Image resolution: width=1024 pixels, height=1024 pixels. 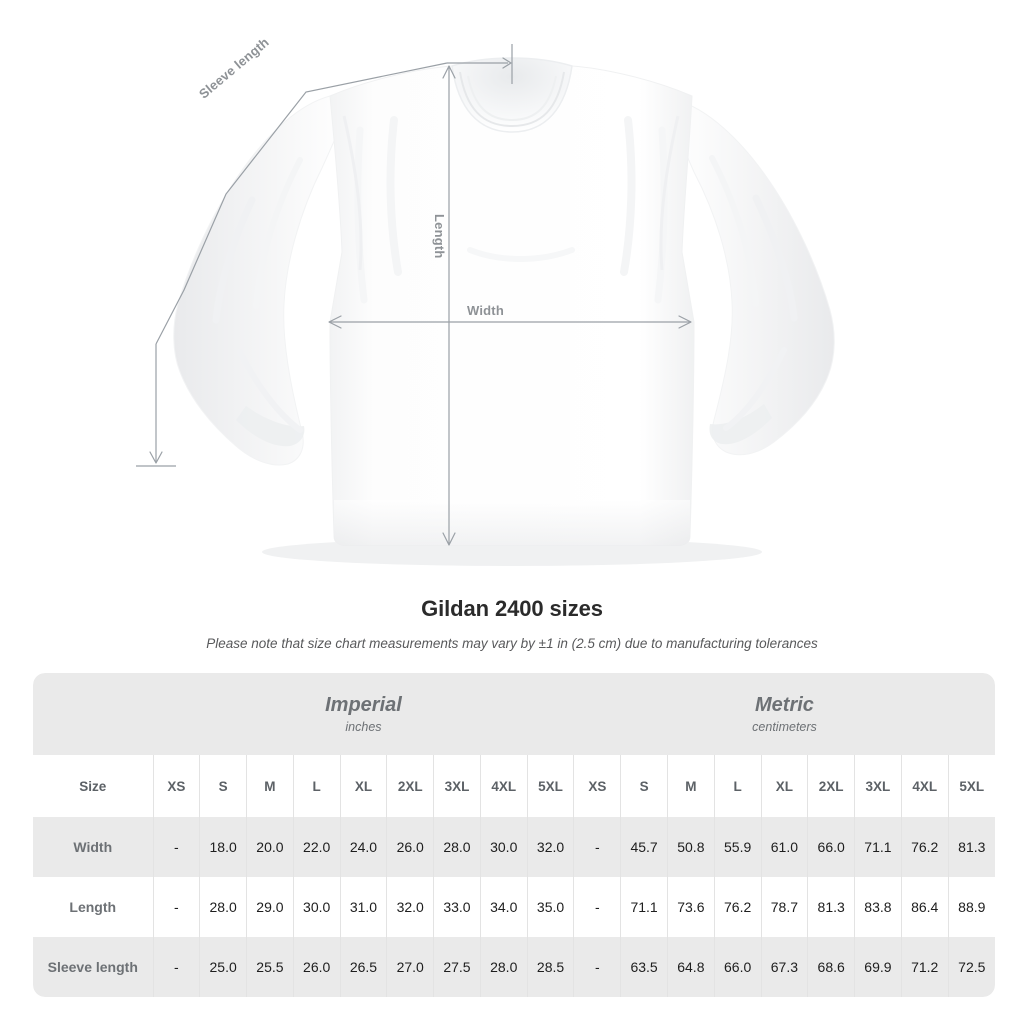 What do you see at coordinates (503, 967) in the screenshot?
I see `cell-sleeve-length-imperial-4xl: 28.0` at bounding box center [503, 967].